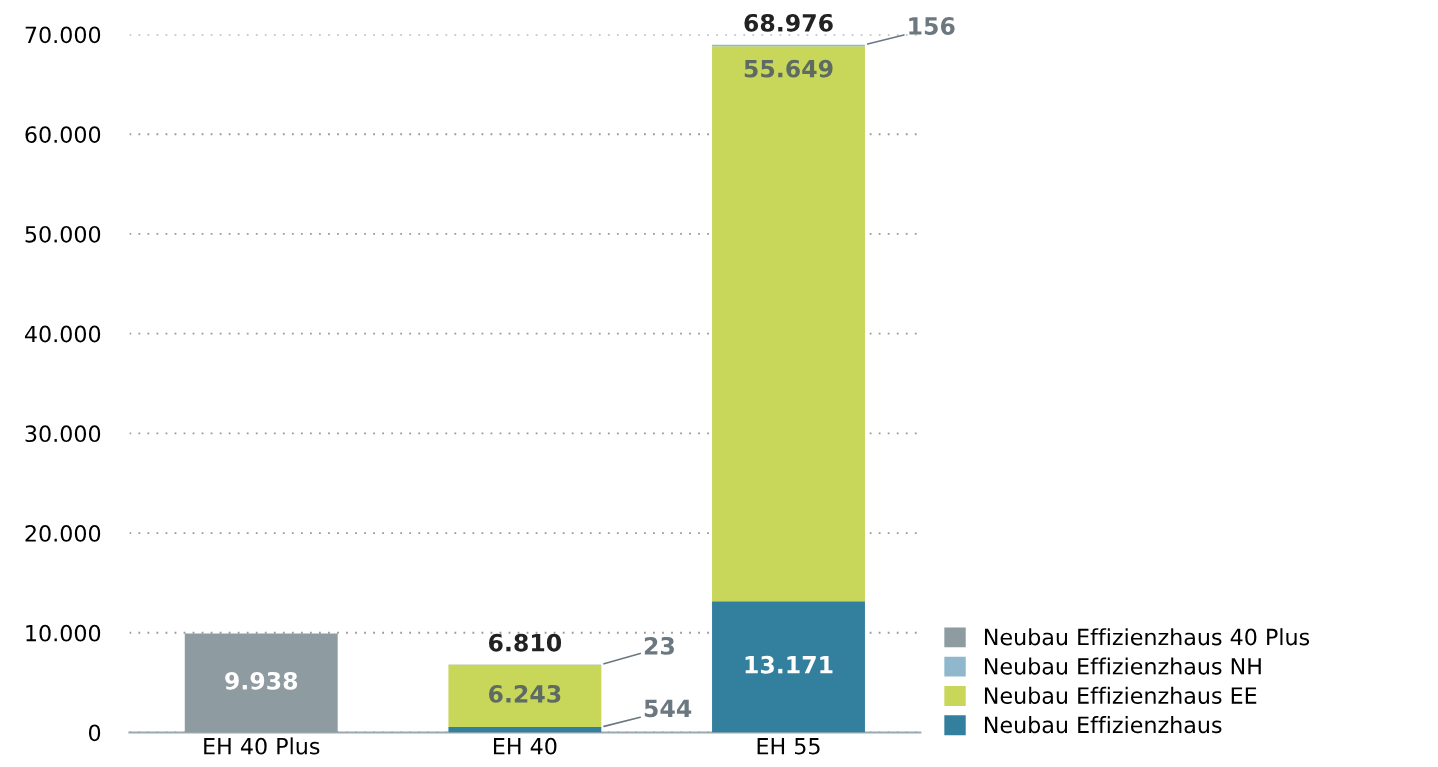 Image resolution: width=1438 pixels, height=767 pixels. Describe the element at coordinates (659, 645) in the screenshot. I see `data-label: 23` at that location.